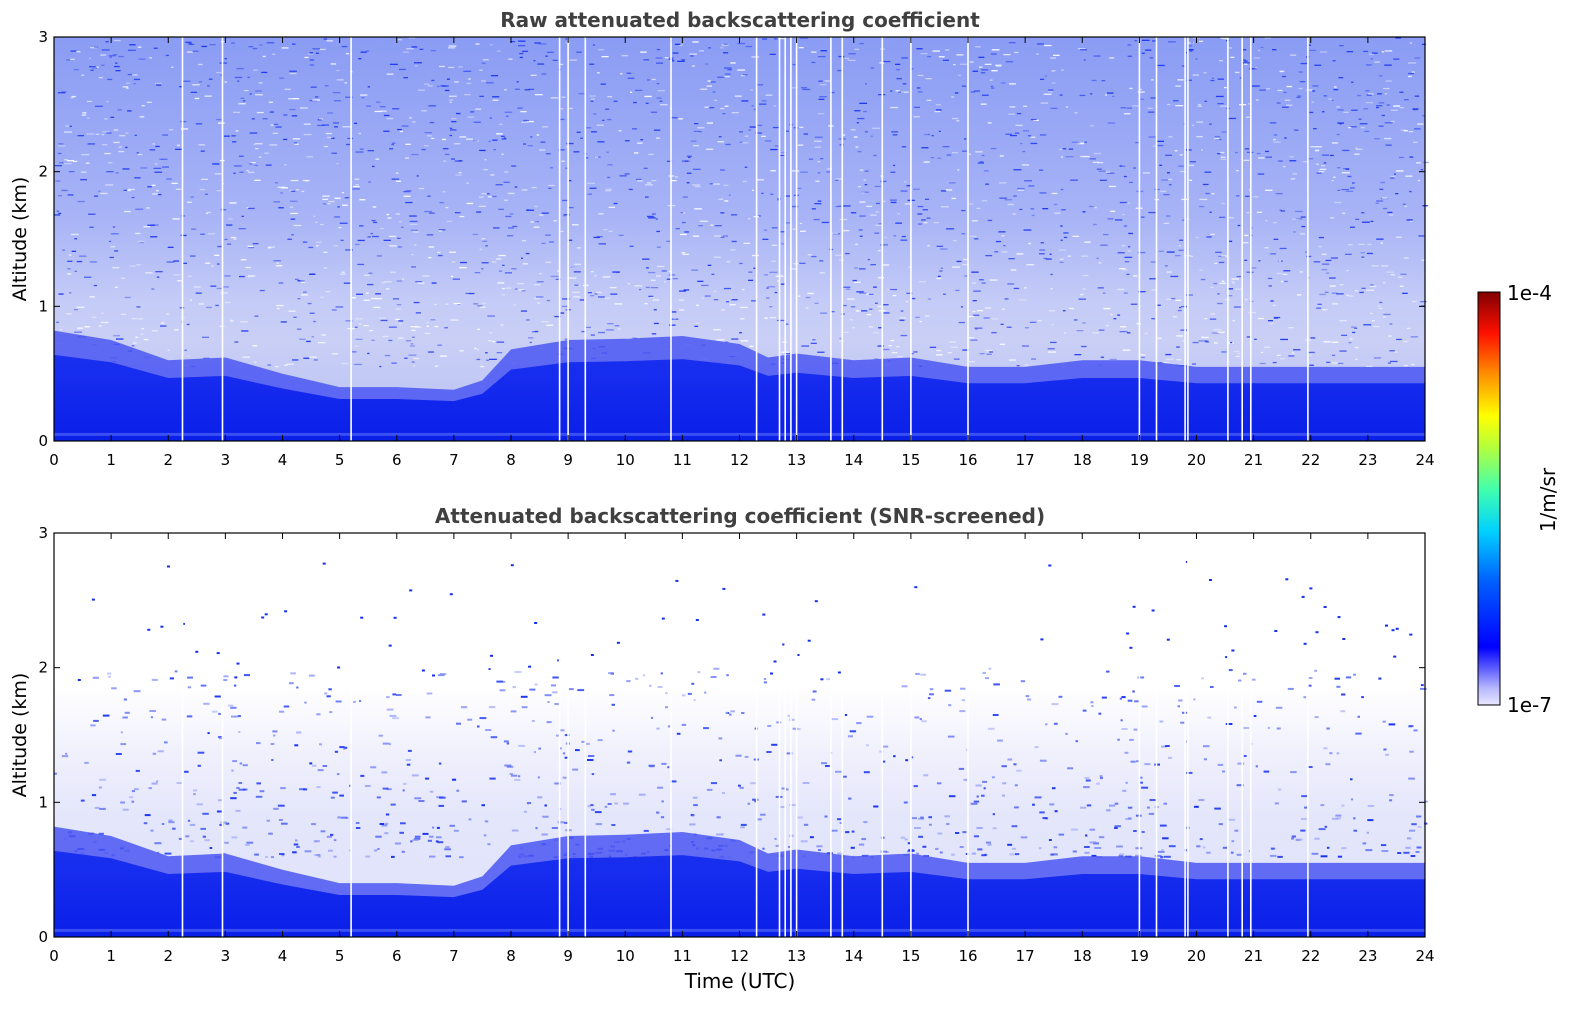 The width and height of the screenshot is (1595, 1020). Describe the element at coordinates (1489, 498) in the screenshot. I see `colorbar-gradient` at that location.